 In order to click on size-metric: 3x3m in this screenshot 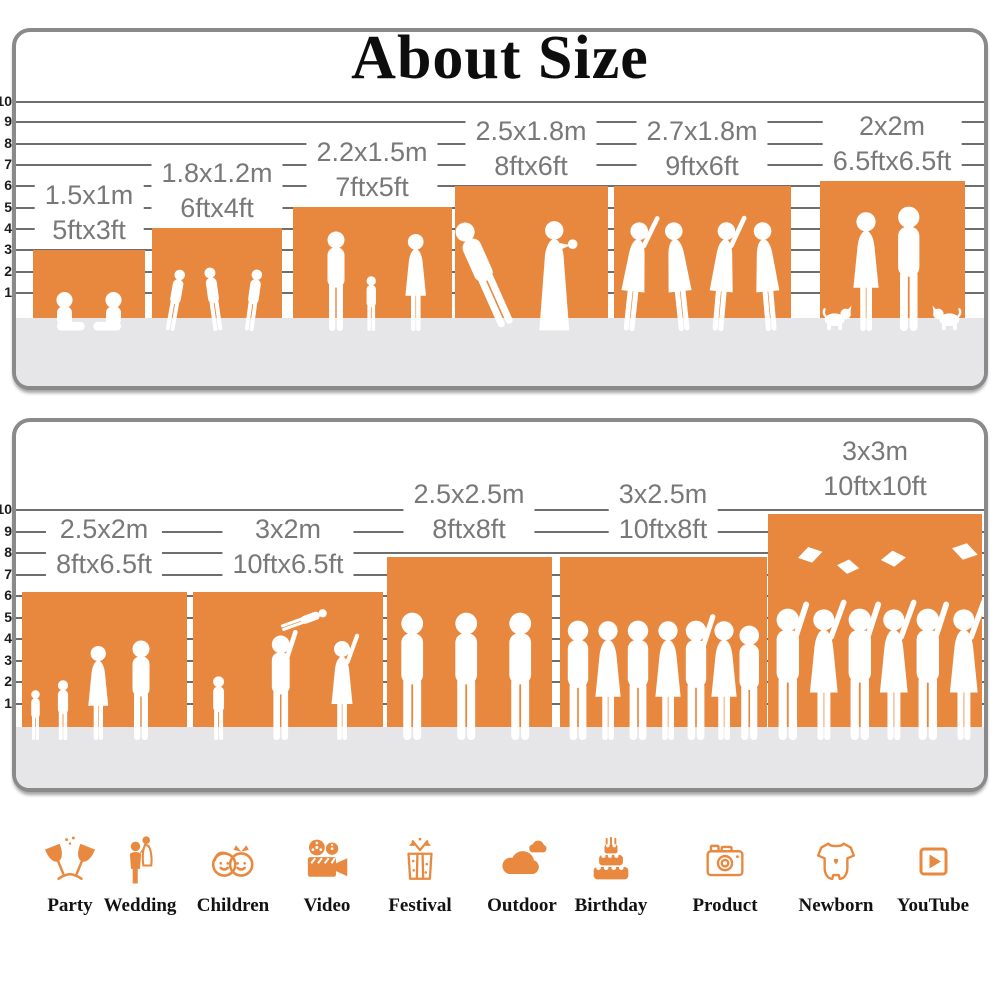, I will do `click(875, 451)`.